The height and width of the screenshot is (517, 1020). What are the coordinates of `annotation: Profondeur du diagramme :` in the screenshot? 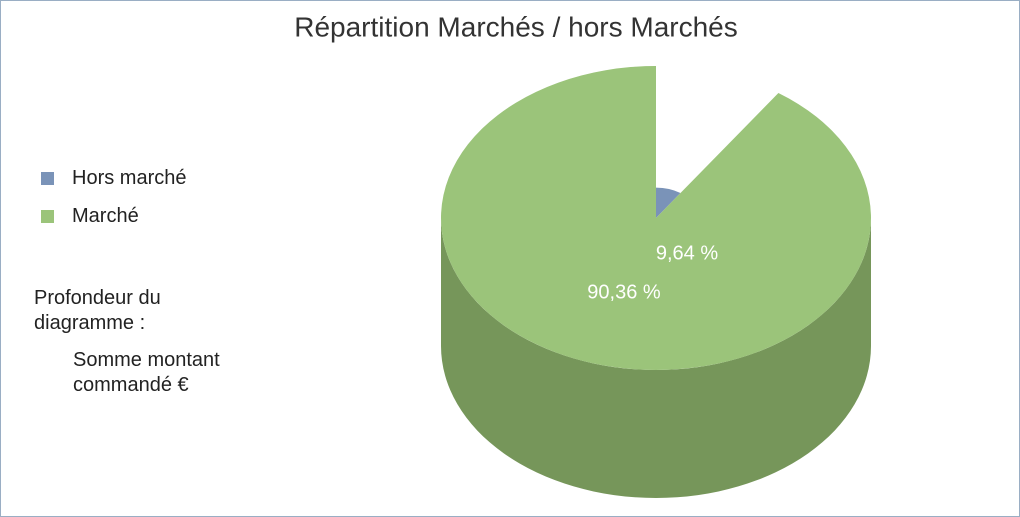 It's located at (97, 310).